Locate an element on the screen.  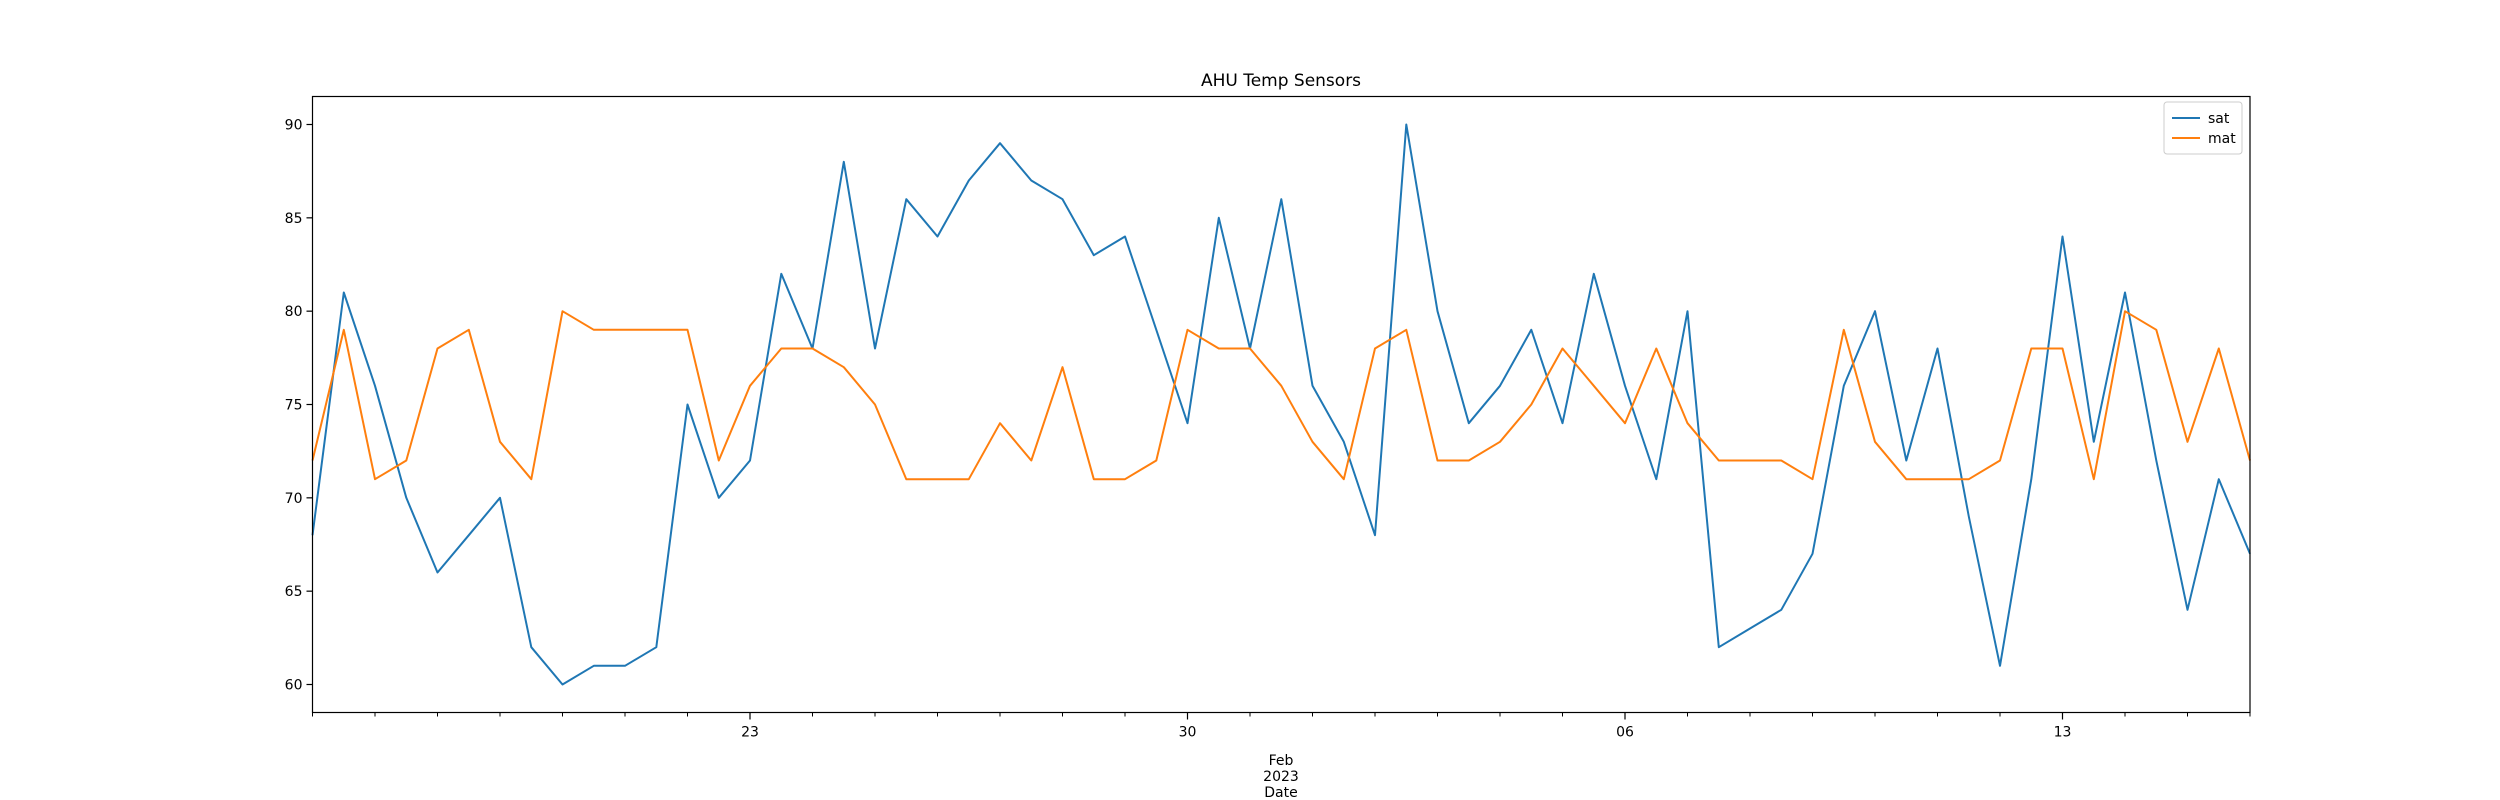
chart-title: AHU Temp Sensors is located at coordinates (1281, 81).